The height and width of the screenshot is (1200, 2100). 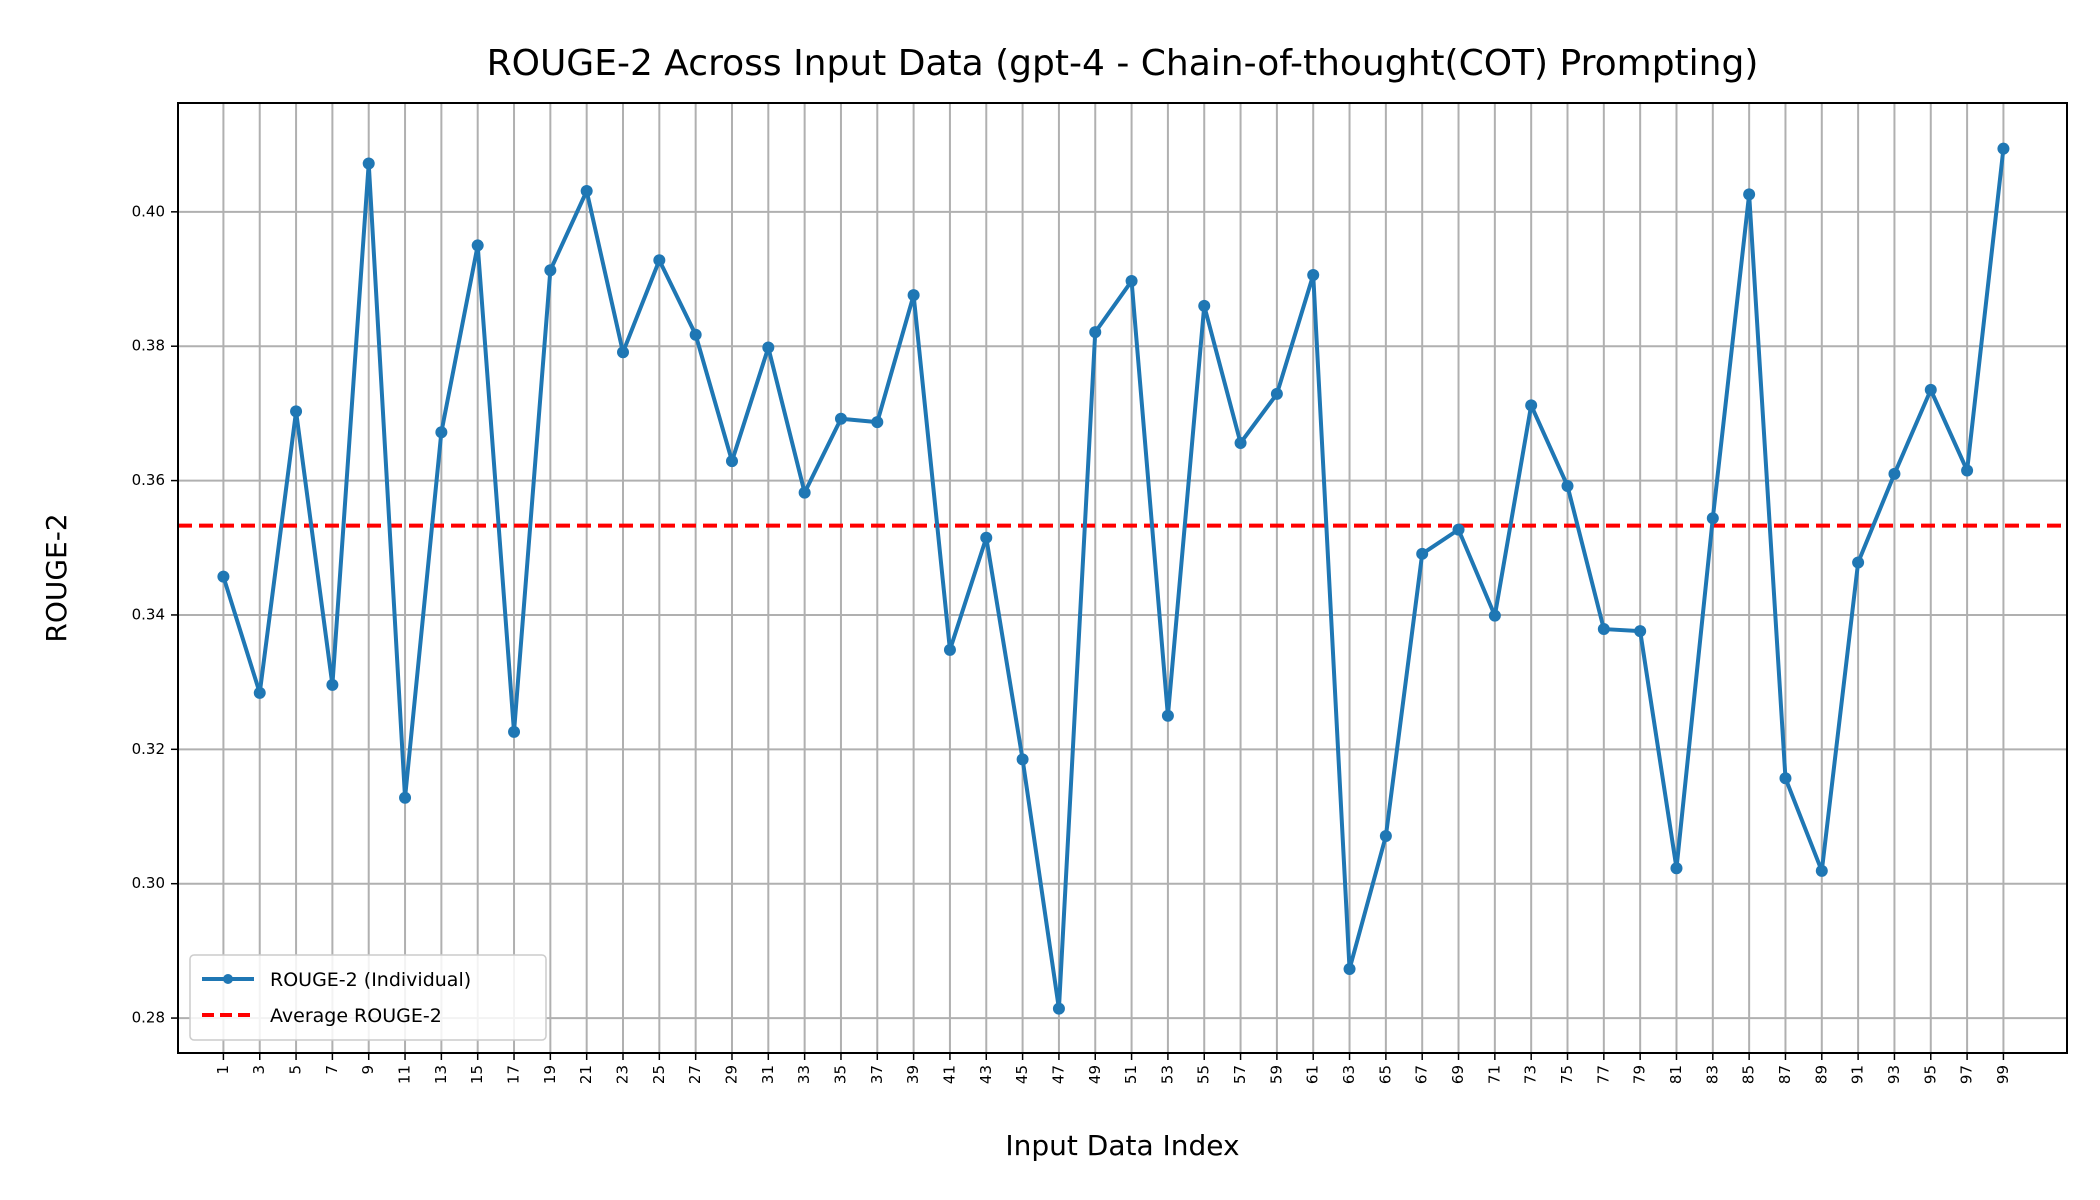 I want to click on x-tick-label: 35, so click(x=840, y=1074).